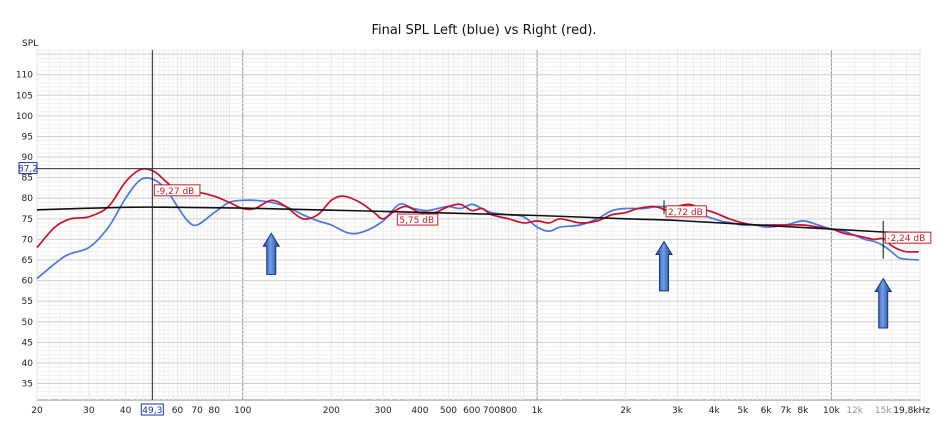 The height and width of the screenshot is (424, 947). I want to click on cursor-y-readout-box, so click(28, 168).